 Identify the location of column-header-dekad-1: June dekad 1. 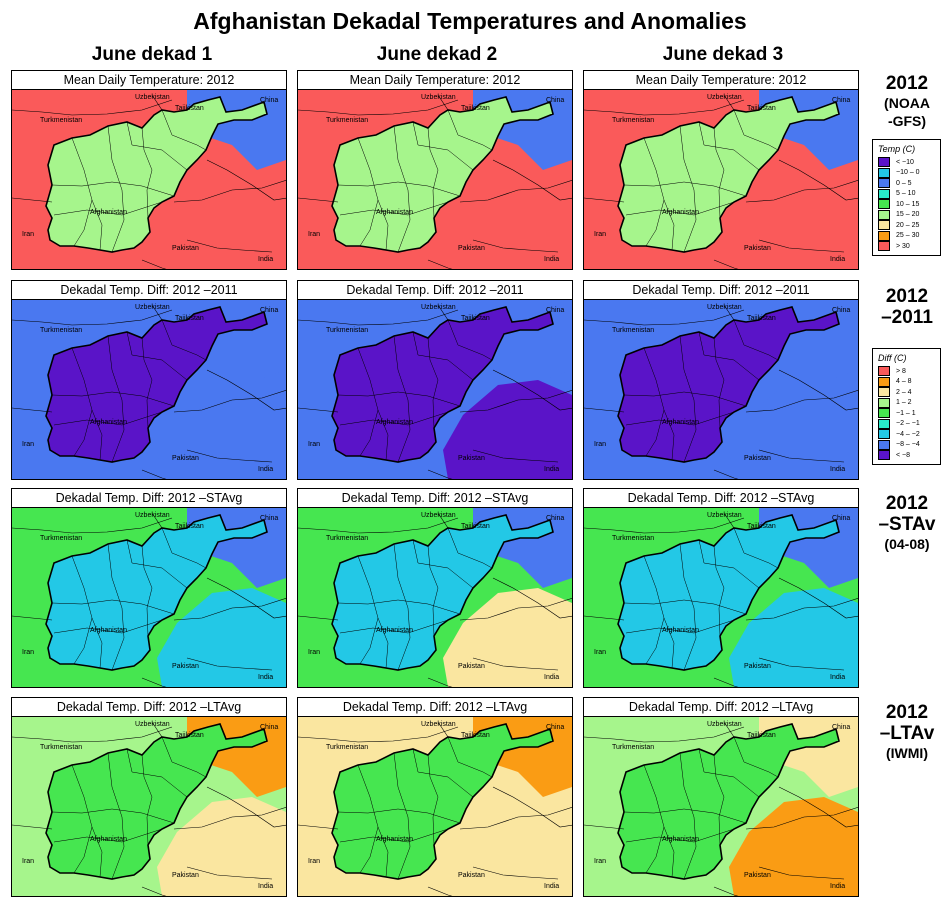
(152, 54).